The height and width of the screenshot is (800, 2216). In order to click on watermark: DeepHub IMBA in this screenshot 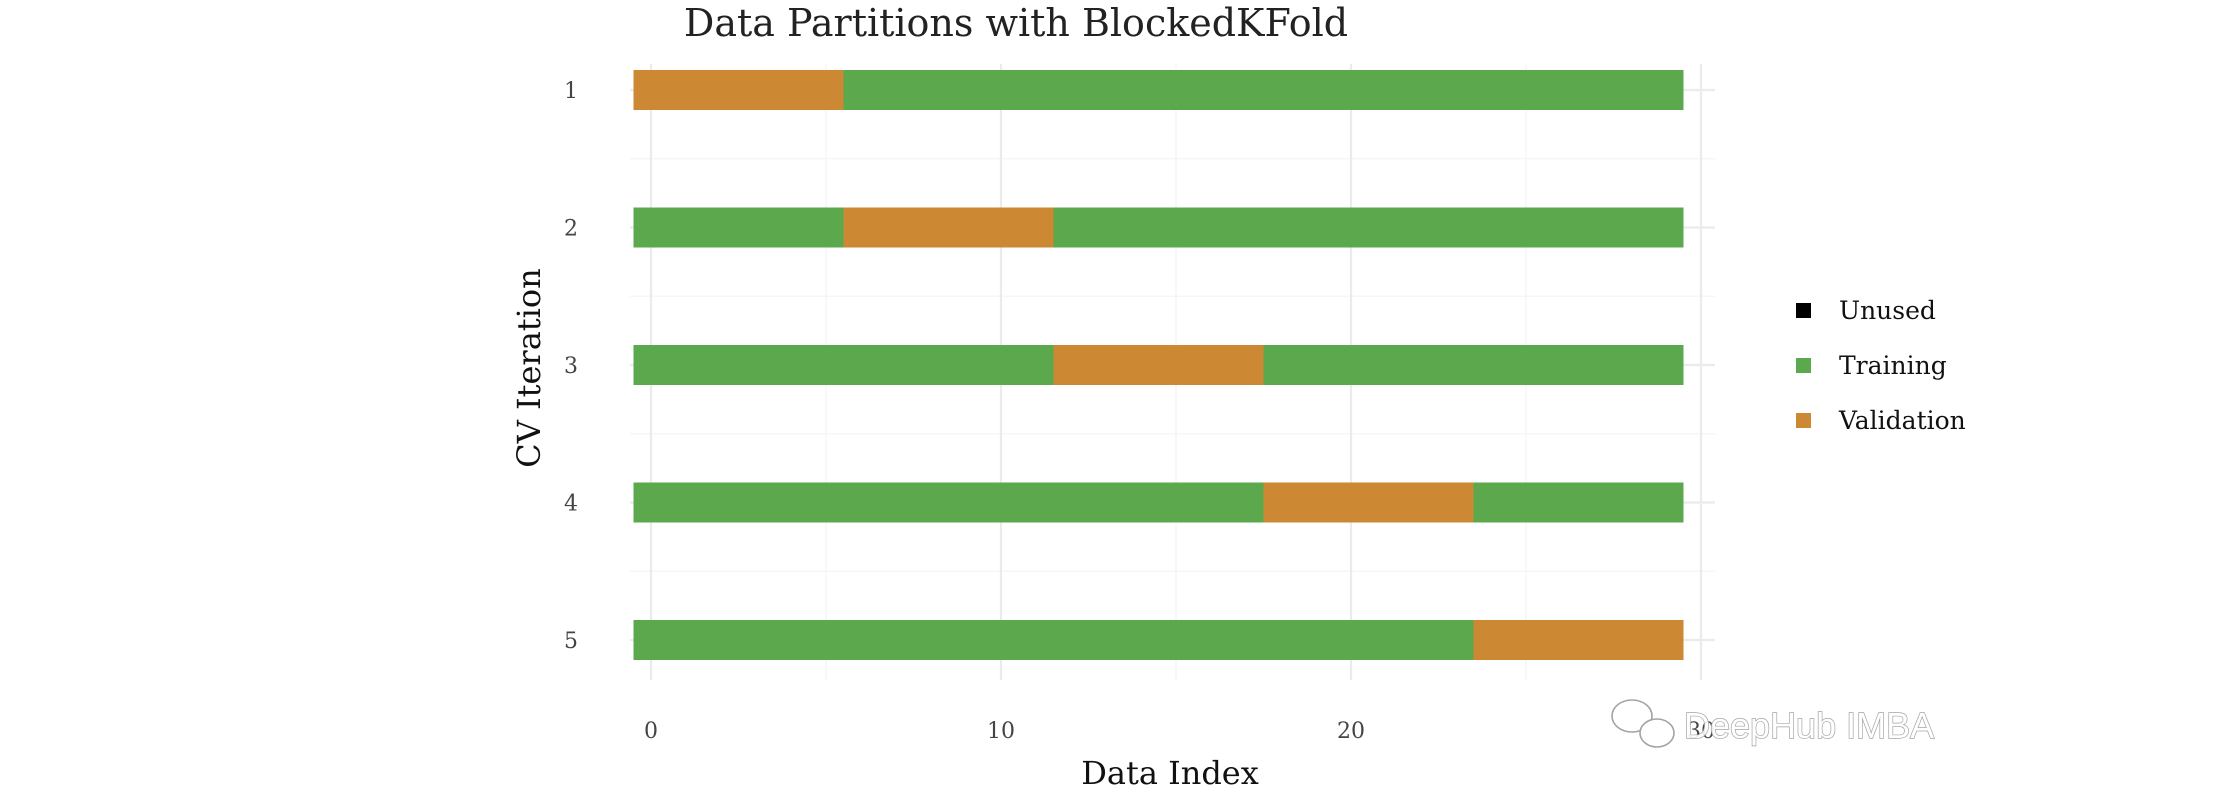, I will do `click(1773, 723)`.